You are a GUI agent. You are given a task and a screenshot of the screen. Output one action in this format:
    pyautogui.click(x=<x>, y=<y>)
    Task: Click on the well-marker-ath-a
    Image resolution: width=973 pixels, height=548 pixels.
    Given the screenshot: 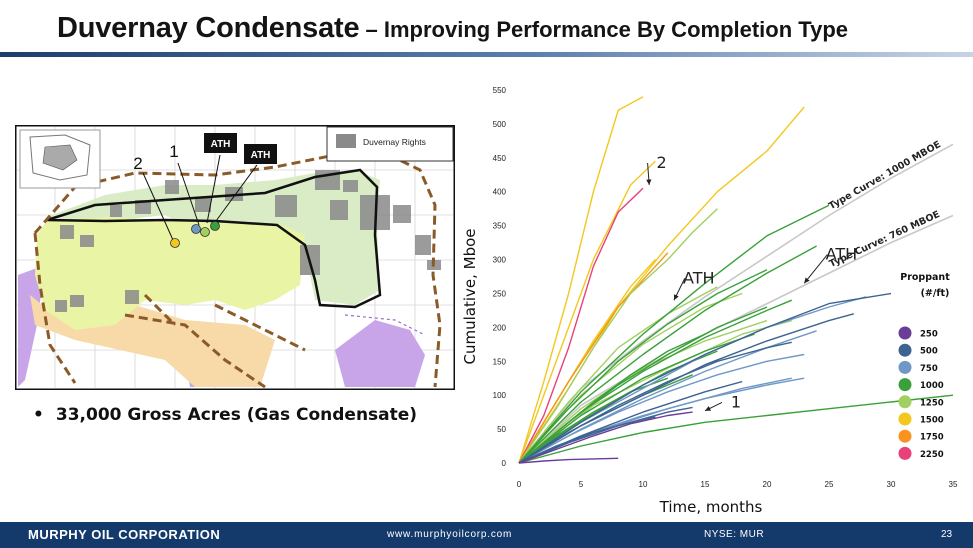 What is the action you would take?
    pyautogui.click(x=205, y=232)
    